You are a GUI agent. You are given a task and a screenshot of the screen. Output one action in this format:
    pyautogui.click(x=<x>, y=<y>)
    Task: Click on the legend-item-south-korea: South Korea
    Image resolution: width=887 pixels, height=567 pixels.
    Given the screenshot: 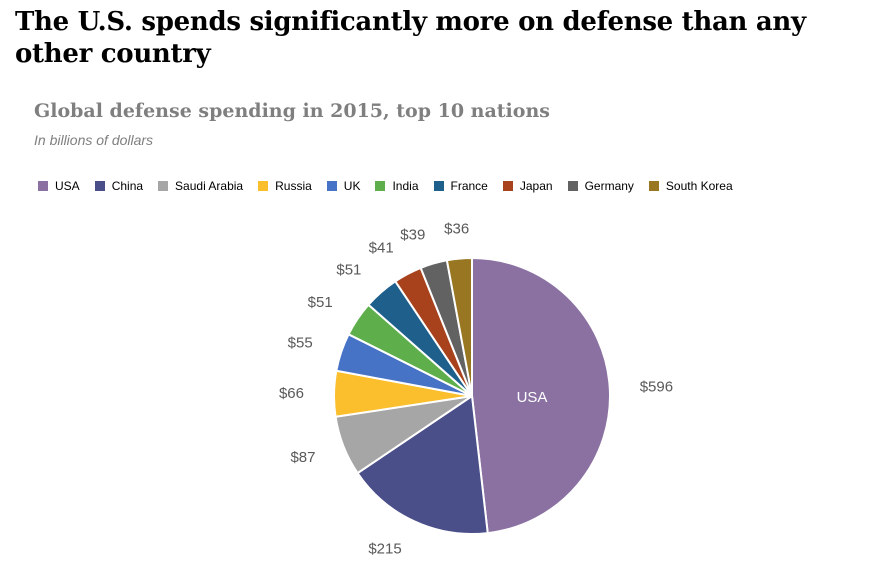 What is the action you would take?
    pyautogui.click(x=690, y=186)
    